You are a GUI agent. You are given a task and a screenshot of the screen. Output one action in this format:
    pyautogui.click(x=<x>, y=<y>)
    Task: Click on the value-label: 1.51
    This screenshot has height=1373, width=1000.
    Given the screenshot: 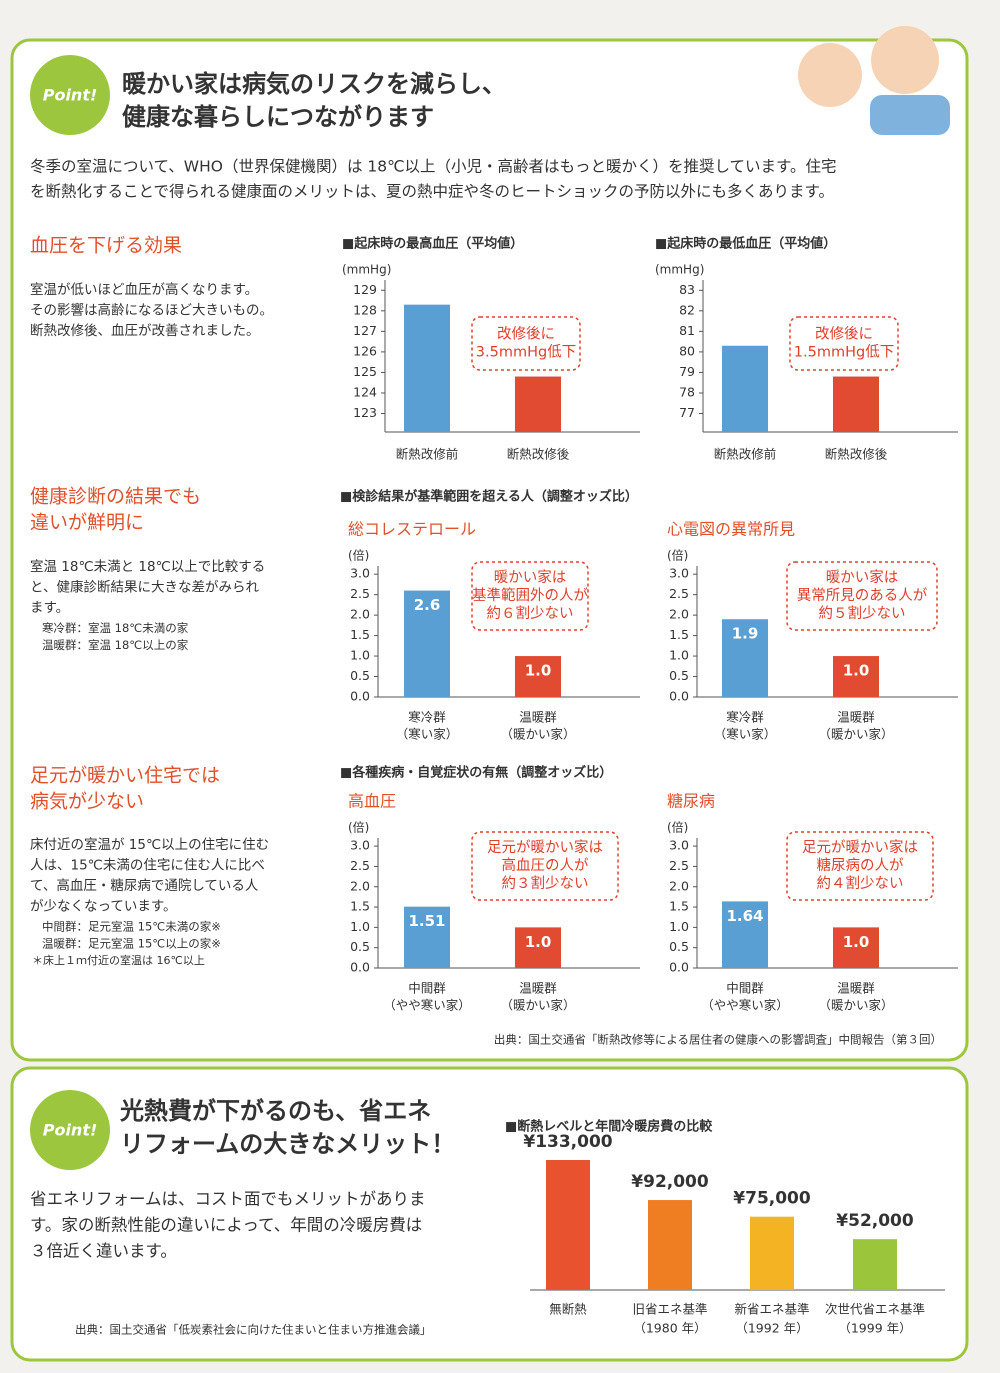 What is the action you would take?
    pyautogui.click(x=426, y=921)
    